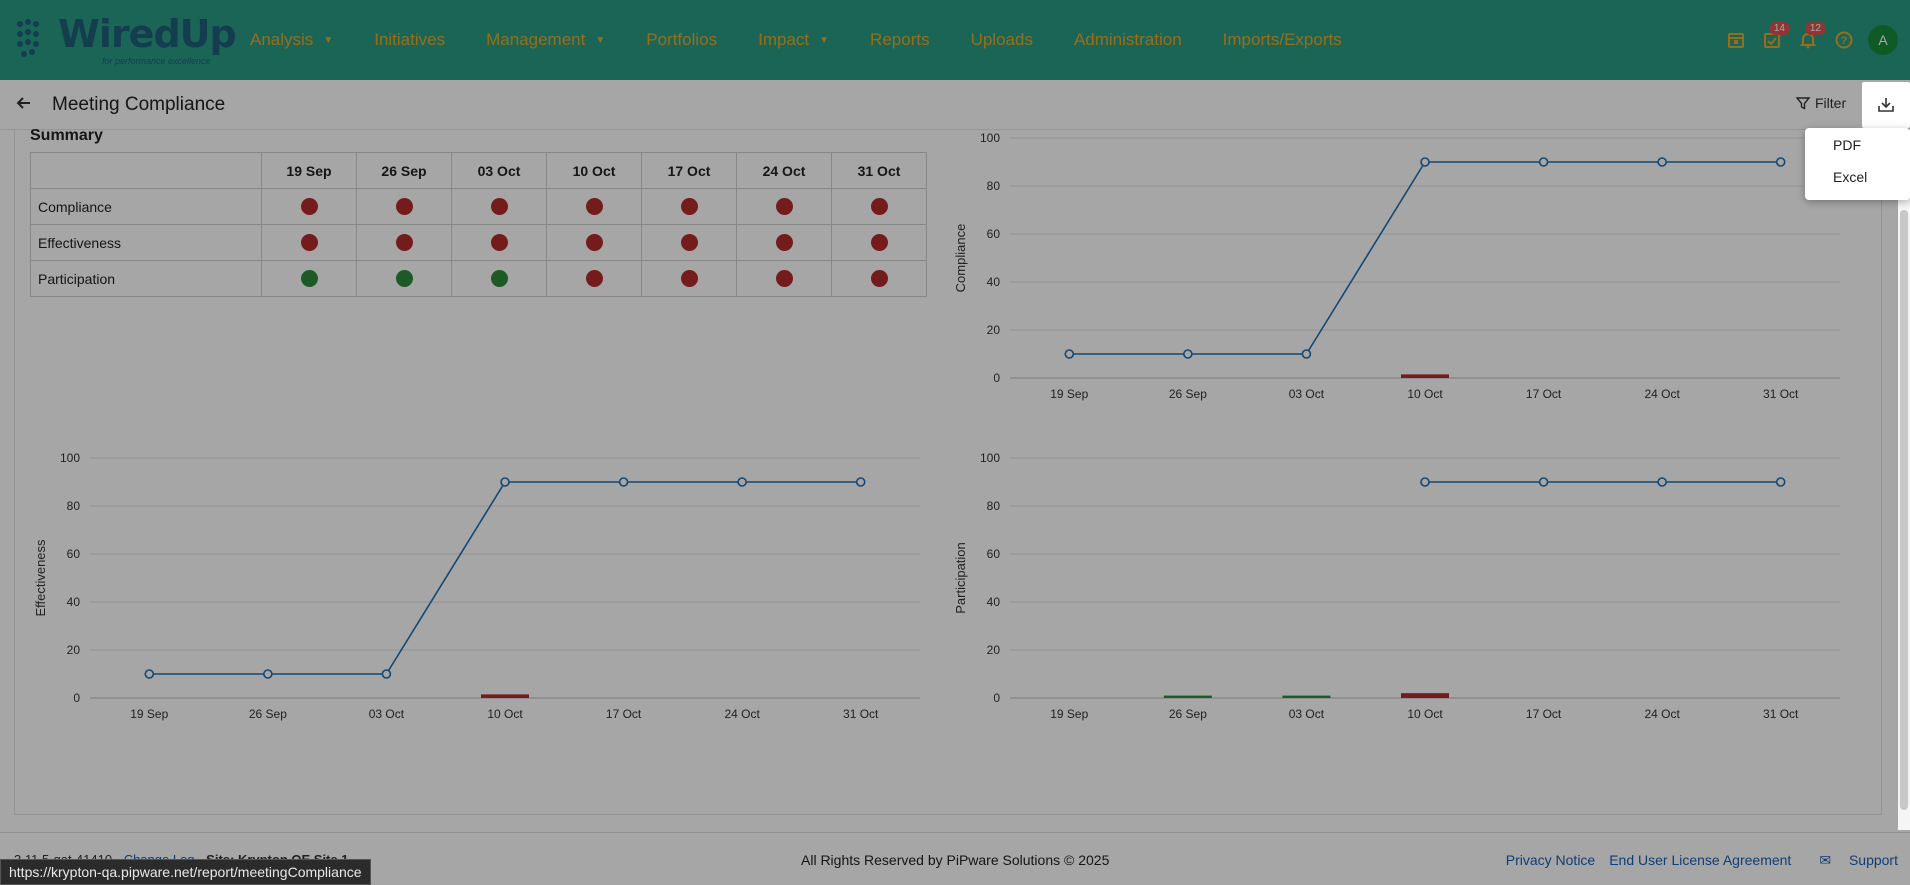 This screenshot has width=1910, height=885. I want to click on summary-col-header: 10 Oct, so click(594, 170).